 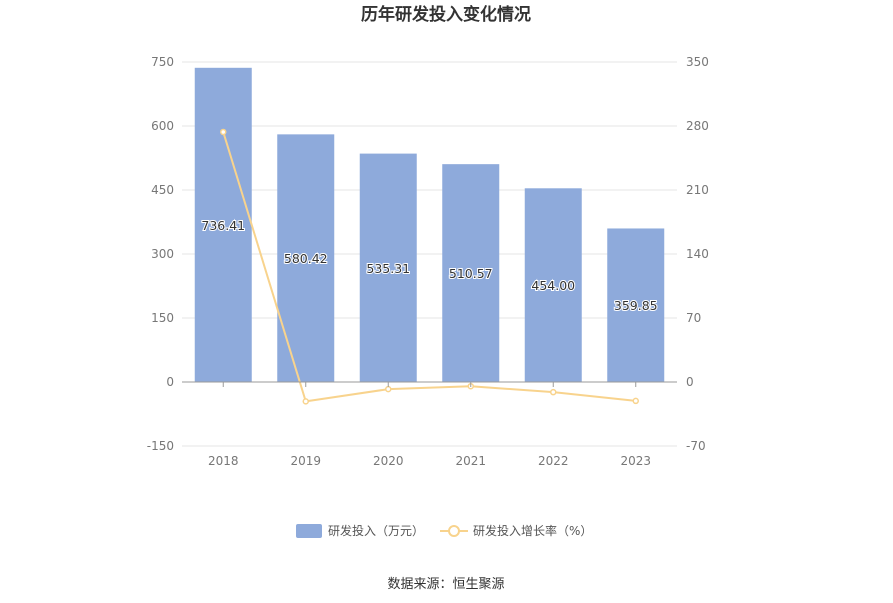 I want to click on chart-title: 历年研发投入变化情况, so click(x=446, y=14).